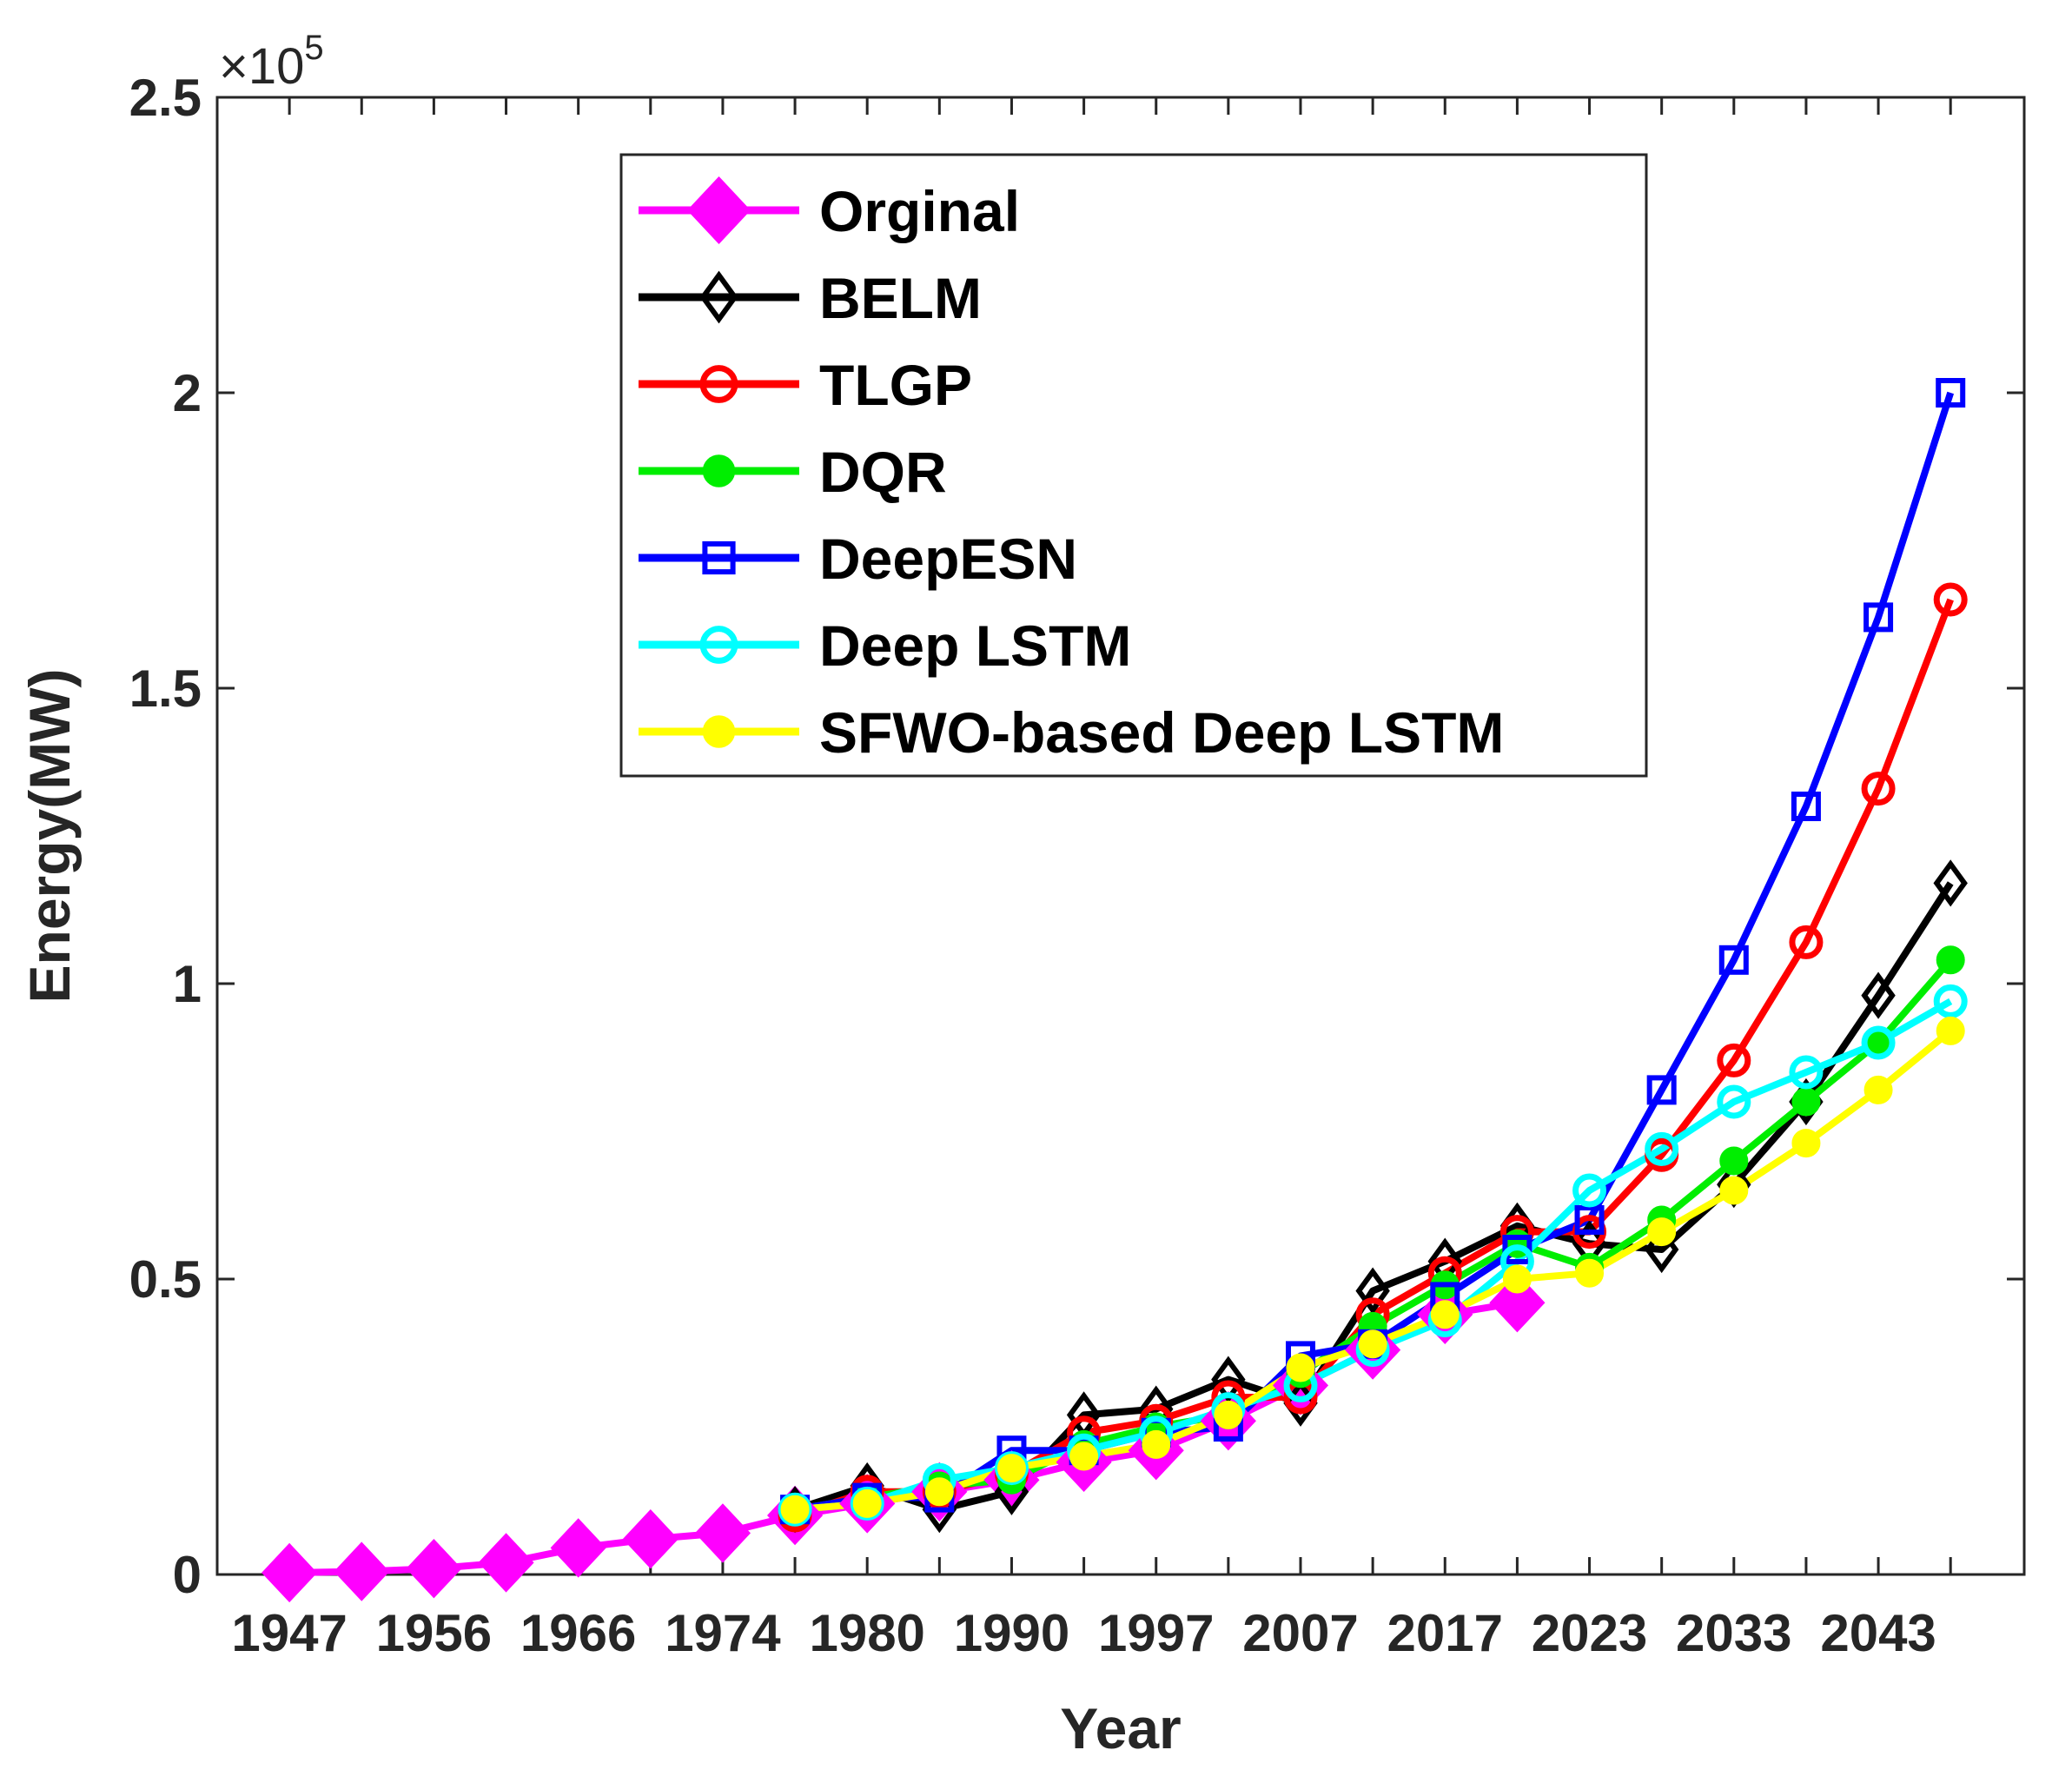 This screenshot has width=2072, height=1770. Describe the element at coordinates (289, 1633) in the screenshot. I see `x-tick-label: 1947` at that location.